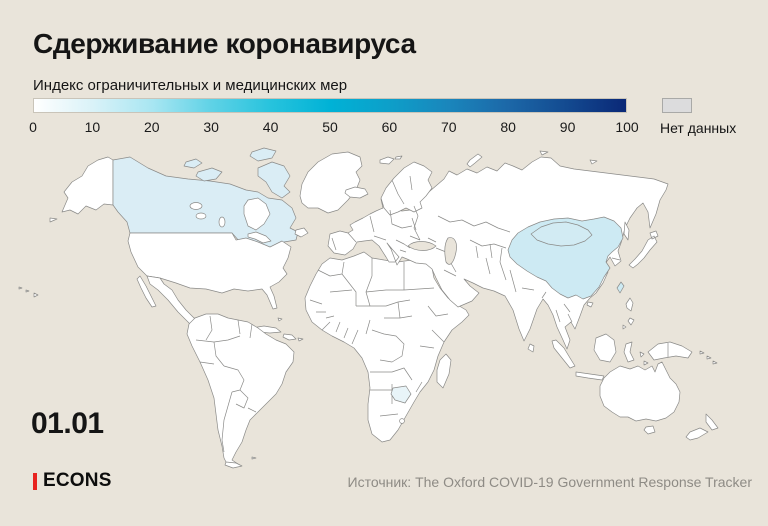 The width and height of the screenshot is (768, 526). Describe the element at coordinates (257, 214) in the screenshot. I see `hudson-bay` at that location.